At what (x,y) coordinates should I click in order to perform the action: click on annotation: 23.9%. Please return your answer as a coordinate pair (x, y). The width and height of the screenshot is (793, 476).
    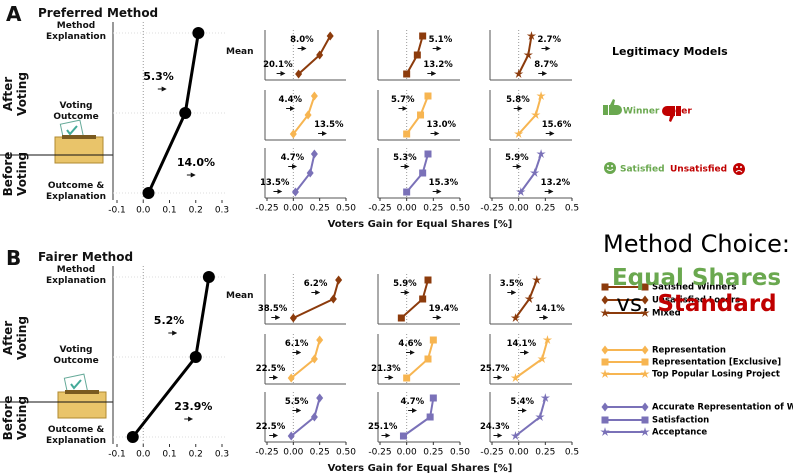
    Looking at the image, I should click on (193, 406).